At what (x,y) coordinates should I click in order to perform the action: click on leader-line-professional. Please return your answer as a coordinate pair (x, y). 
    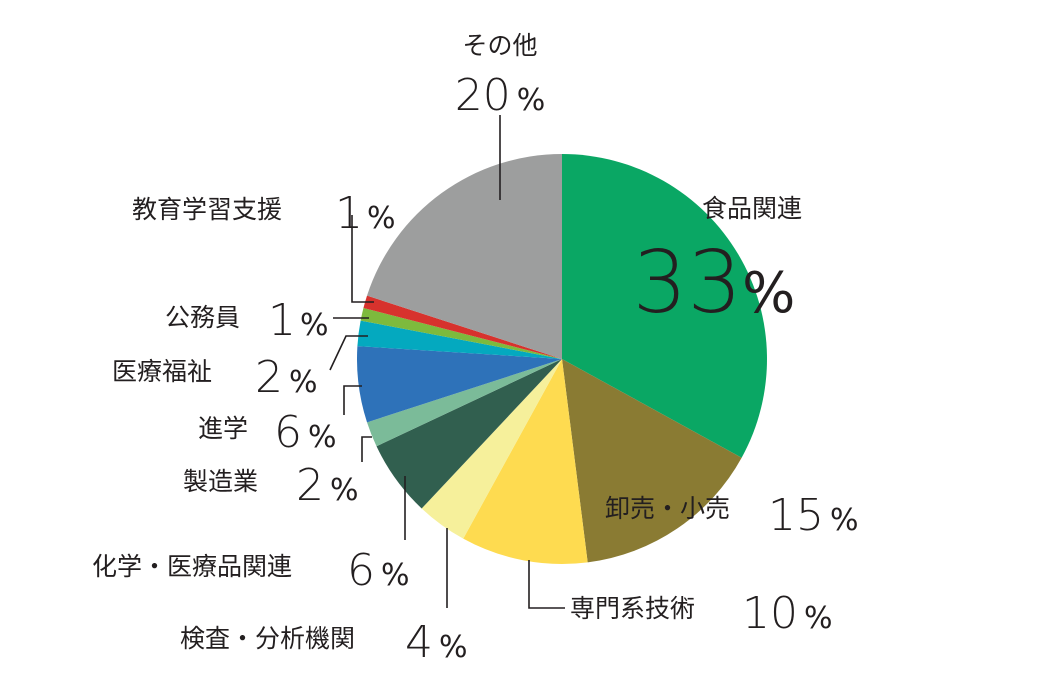
    Looking at the image, I should click on (546, 584).